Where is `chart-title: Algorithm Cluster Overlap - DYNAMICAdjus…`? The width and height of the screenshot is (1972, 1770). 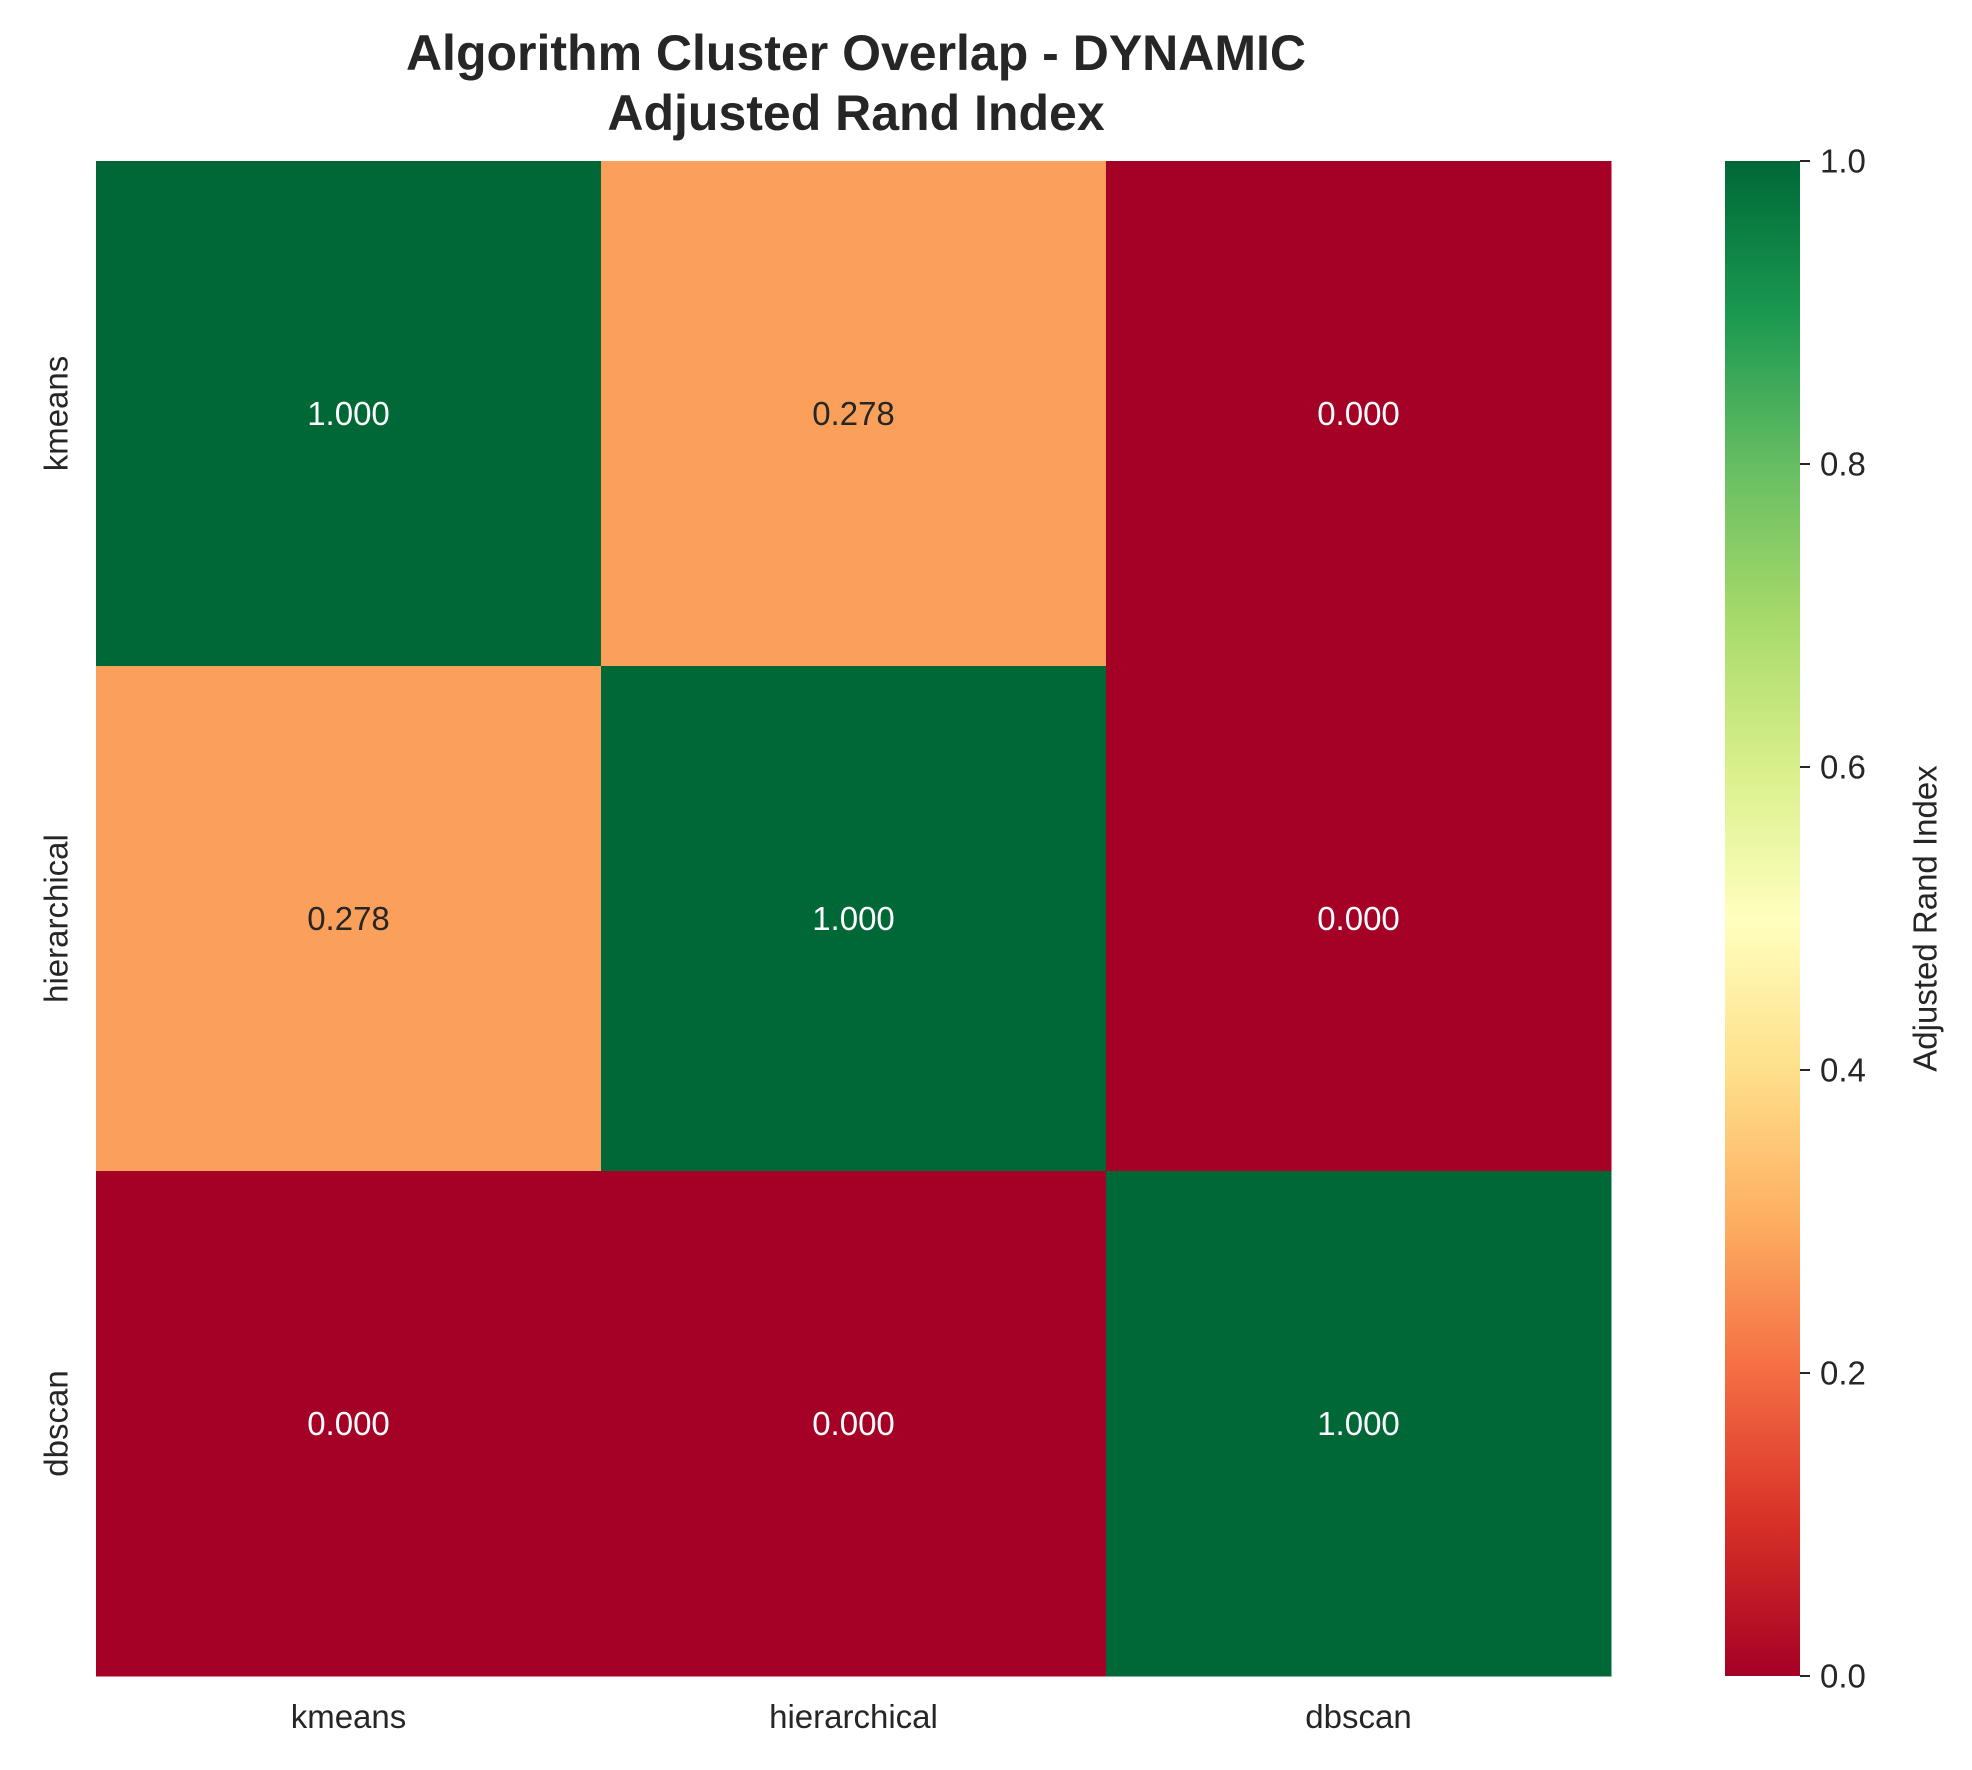
chart-title: Algorithm Cluster Overlap - DYNAMICAdjus… is located at coordinates (856, 83).